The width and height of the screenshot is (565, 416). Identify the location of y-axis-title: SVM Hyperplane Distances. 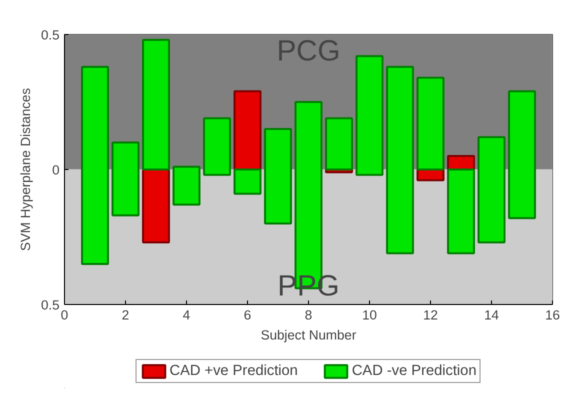
(25, 169).